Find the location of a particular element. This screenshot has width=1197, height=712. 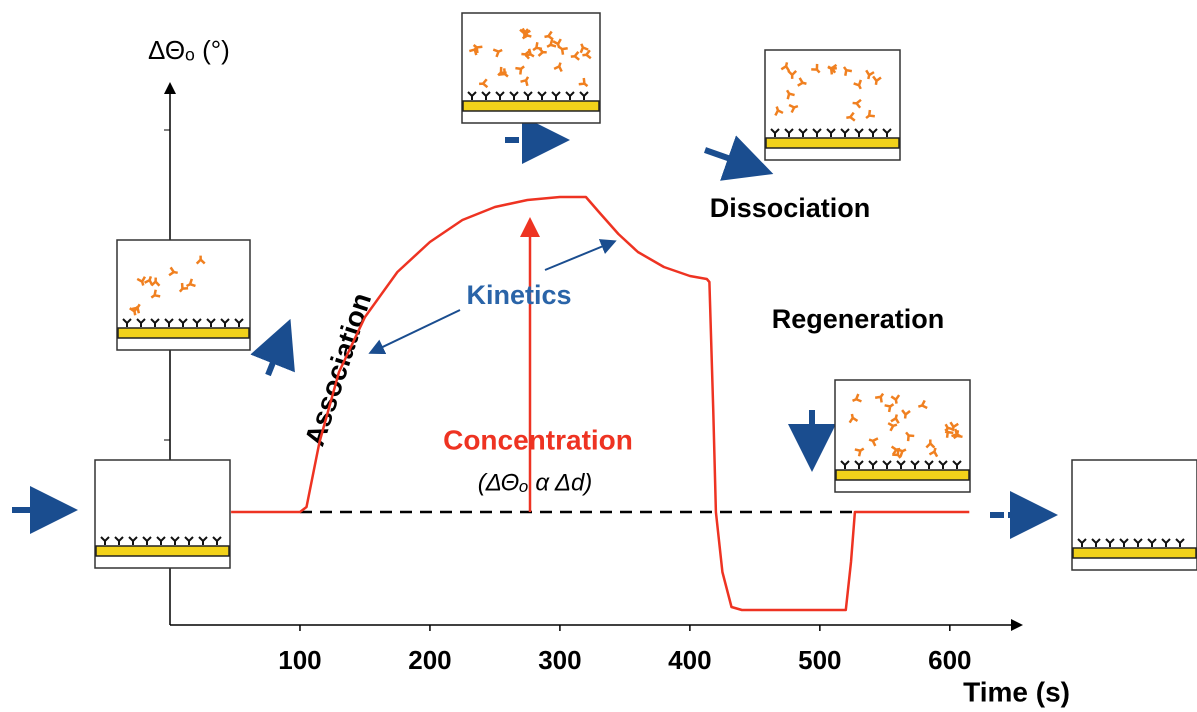

concentration-label: Concentration is located at coordinates (538, 439).